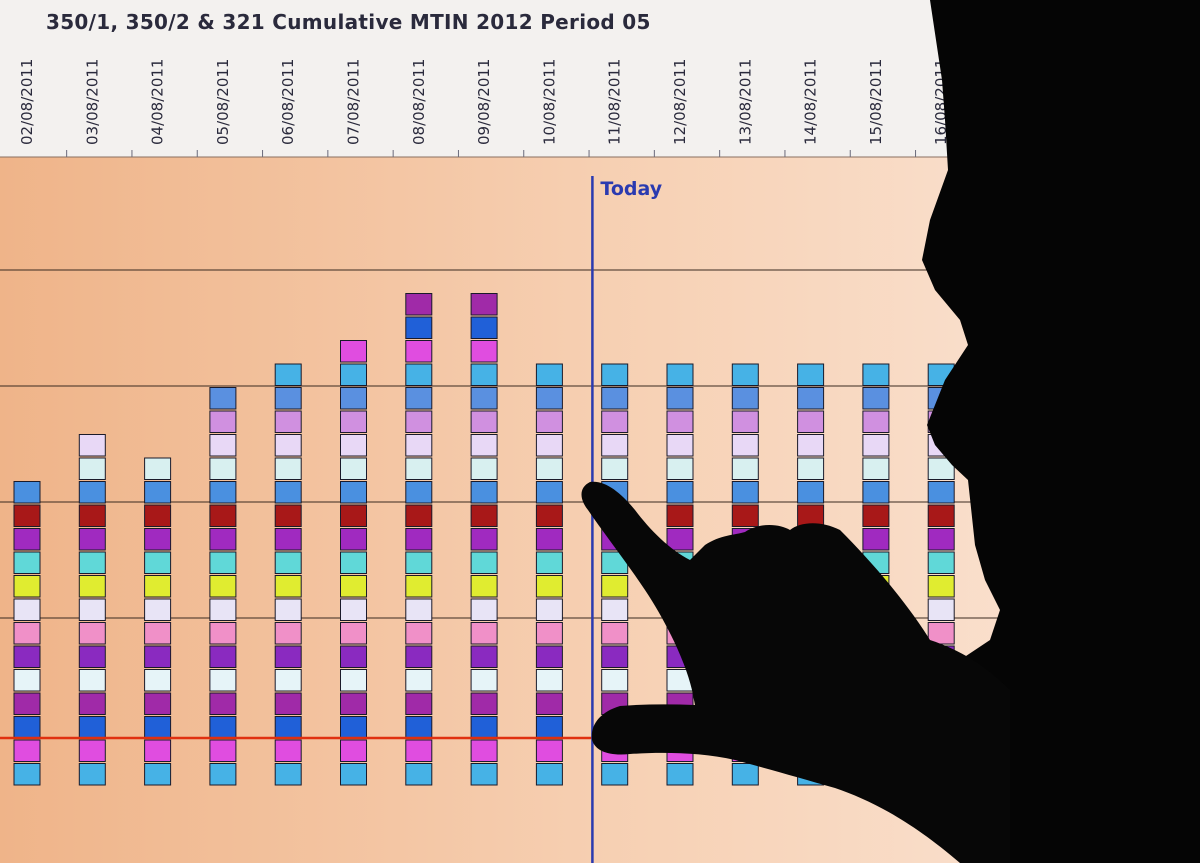  I want to click on bar-06/08/2011, so click(288, 574).